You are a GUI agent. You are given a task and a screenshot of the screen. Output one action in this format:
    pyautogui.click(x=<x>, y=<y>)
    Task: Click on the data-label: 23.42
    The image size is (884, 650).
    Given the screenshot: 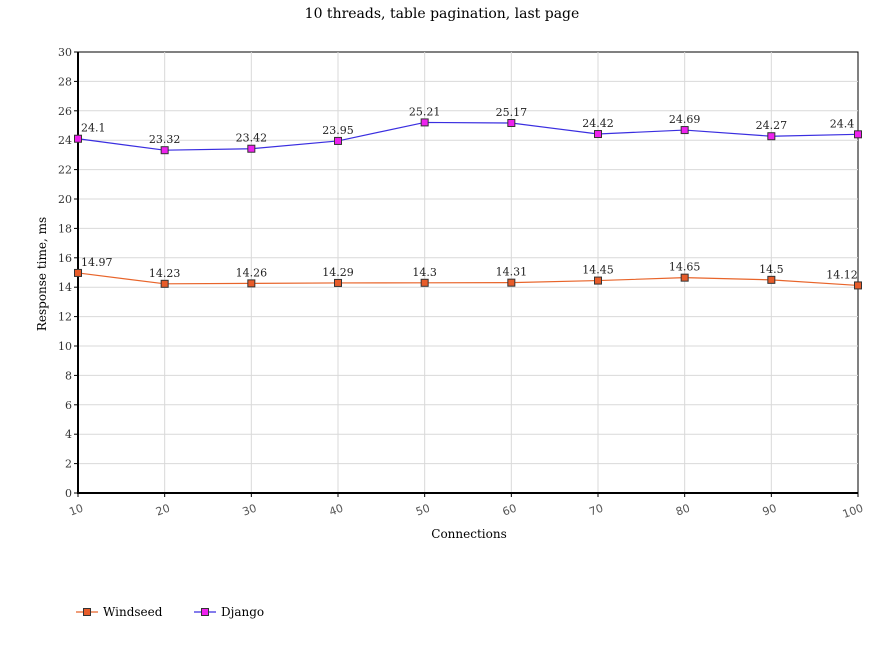 What is the action you would take?
    pyautogui.click(x=252, y=138)
    